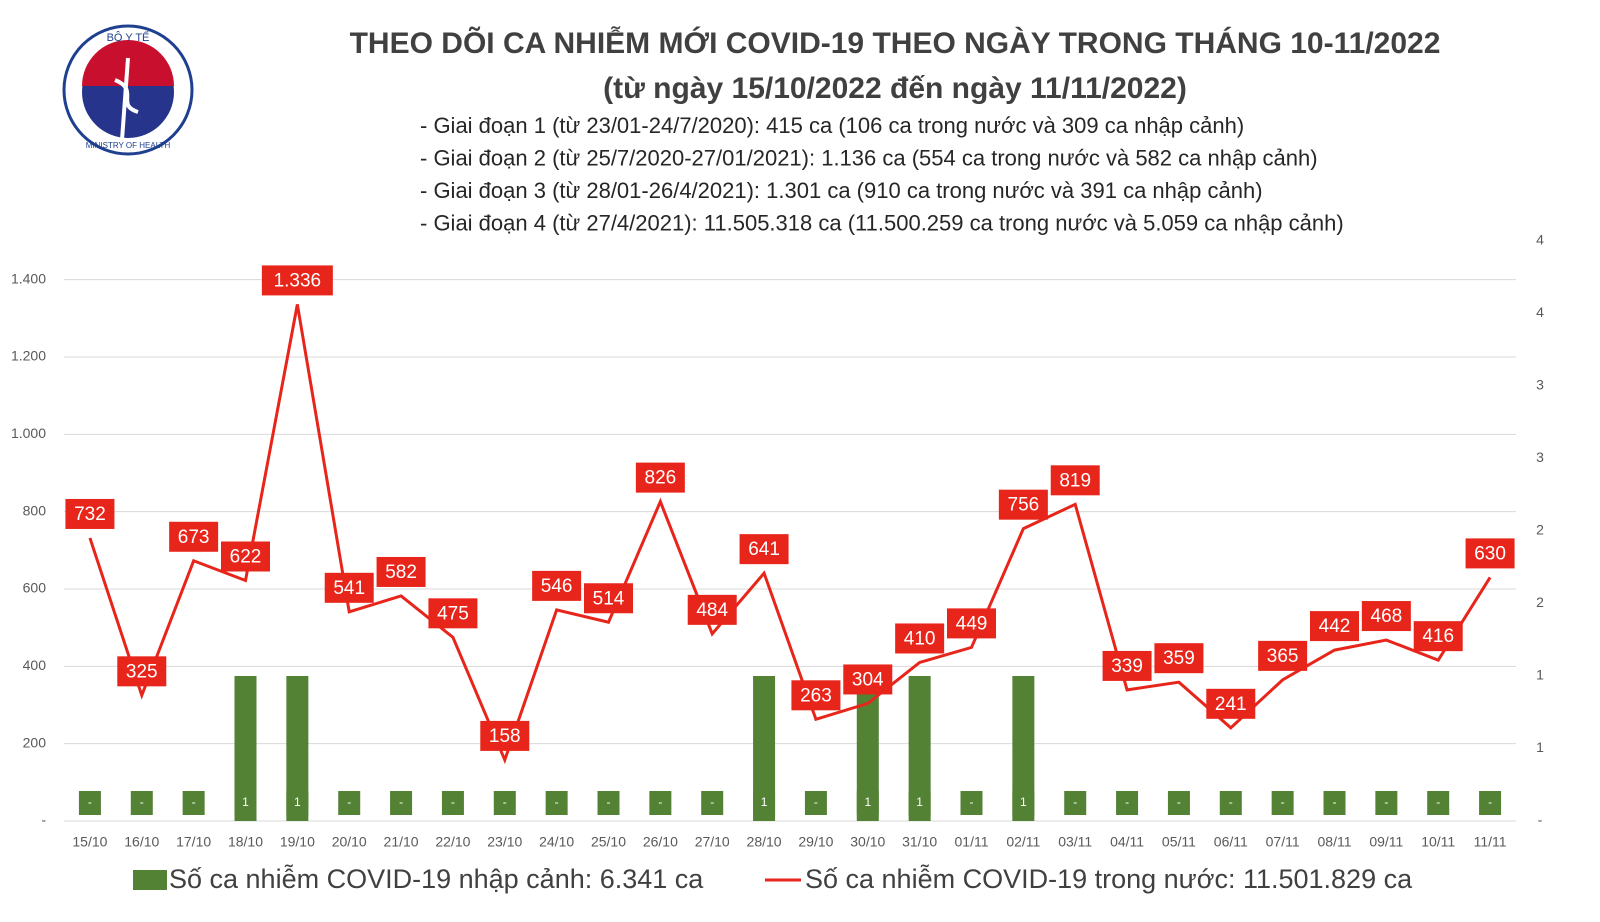  Describe the element at coordinates (1540, 820) in the screenshot. I see `y2-tick-label: -` at that location.